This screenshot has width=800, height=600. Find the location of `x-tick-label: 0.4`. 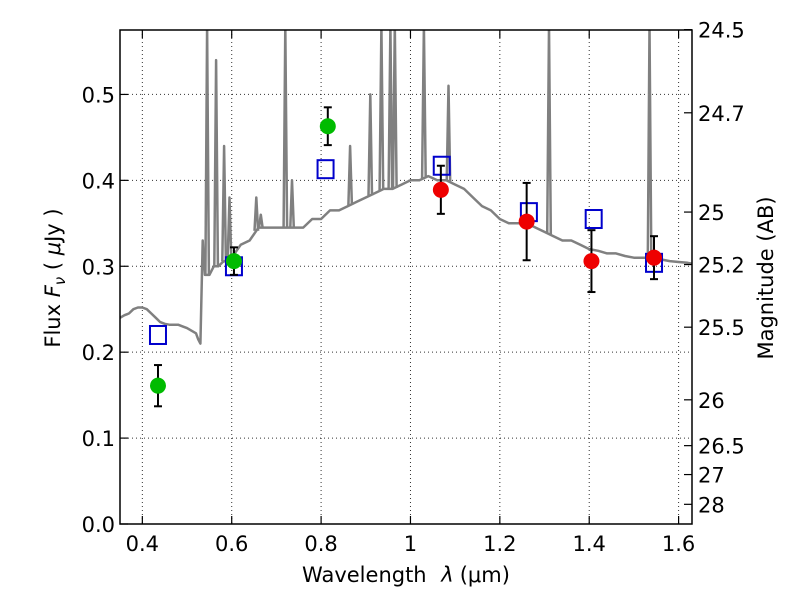

x-tick-label: 0.4 is located at coordinates (142, 544).